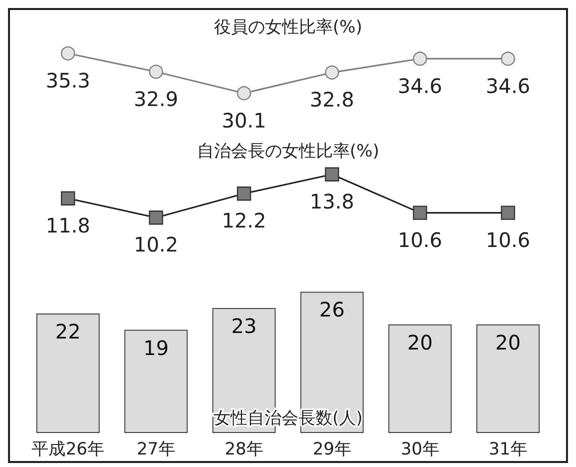 Image resolution: width=576 pixels, height=467 pixels. Describe the element at coordinates (156, 450) in the screenshot. I see `x-tick-label: 27年` at that location.